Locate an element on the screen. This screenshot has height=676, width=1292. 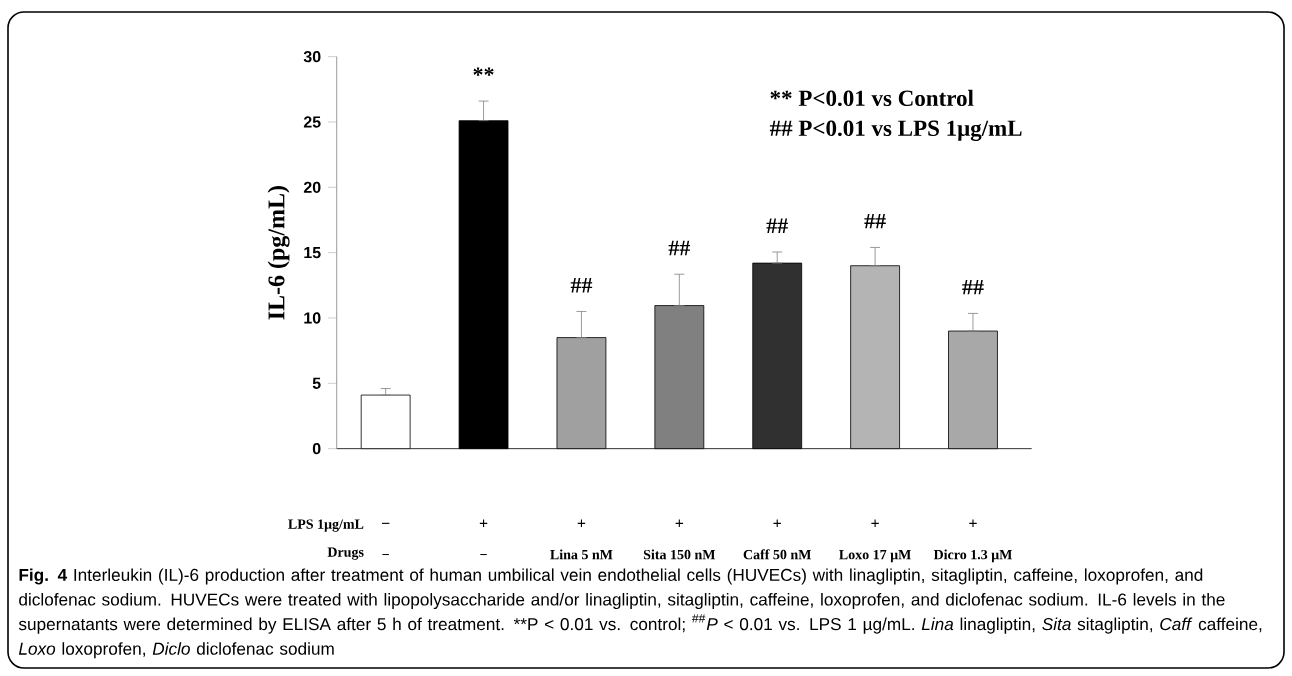
text: Fig. 4 Interleukin (IL)-6 production after treatment of human umbilical vein endothelial cells (HUVECs) with linagliptin, sitagliptin, caffeine, loxoprofen, and diclofenac sodium. HUVECs were treated with lipopolysaccharide and/or linagliptin, sitagliptin, caffeine, loxoprofen, and diclofenac sodium. IL-6 levels in the supernatants were determined by ELISA after 5 h of treatment. **P < 0.01 vs. control; $^{##}$P < 0.01 vs. LPS 1 µg/mL. Lina linagliptin, Sita sitagliptin, Caff caffeine, Loxo loxoprofen, Diclo diclofenac sodium is located at coordinates (640, 613).